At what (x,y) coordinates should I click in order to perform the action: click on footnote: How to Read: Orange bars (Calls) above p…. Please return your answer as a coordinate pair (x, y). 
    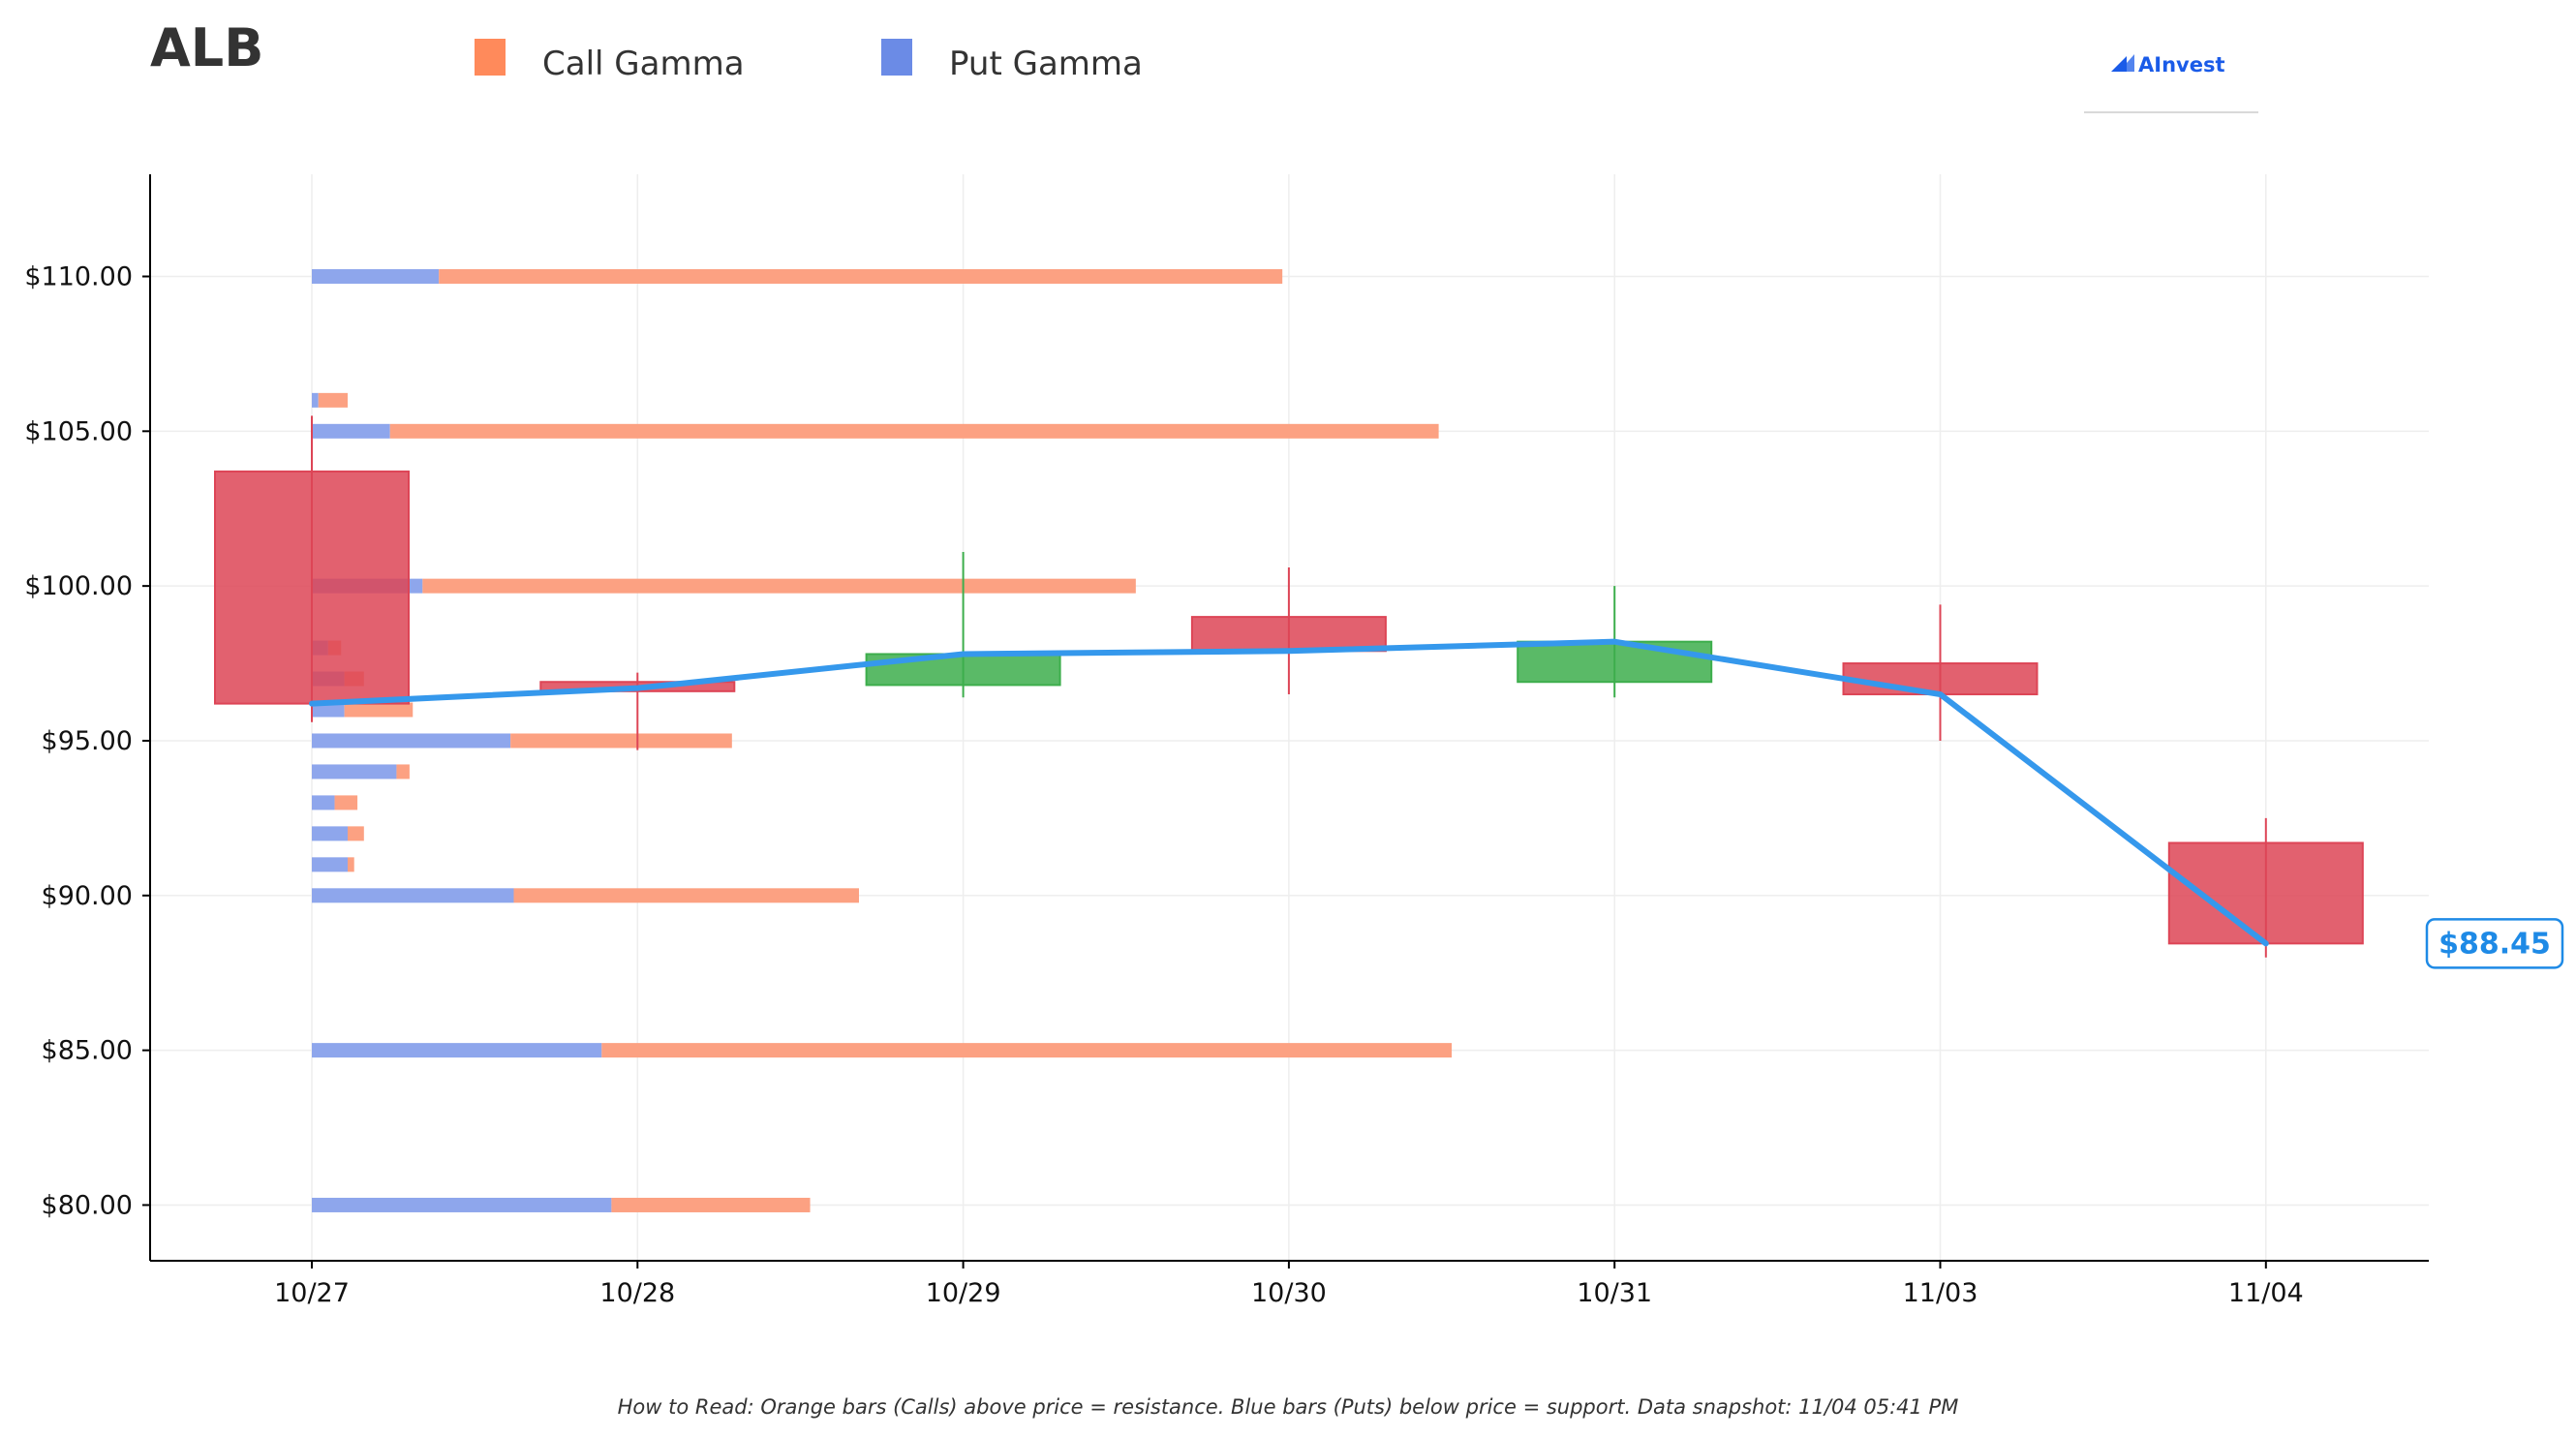
    Looking at the image, I should click on (1288, 1407).